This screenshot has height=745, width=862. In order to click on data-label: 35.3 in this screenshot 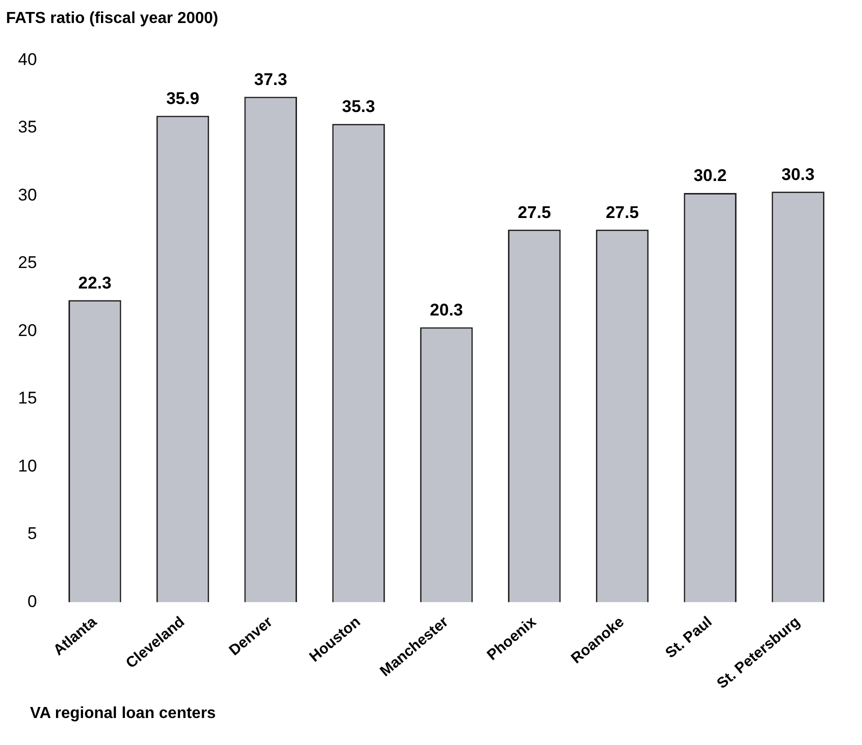, I will do `click(359, 106)`.